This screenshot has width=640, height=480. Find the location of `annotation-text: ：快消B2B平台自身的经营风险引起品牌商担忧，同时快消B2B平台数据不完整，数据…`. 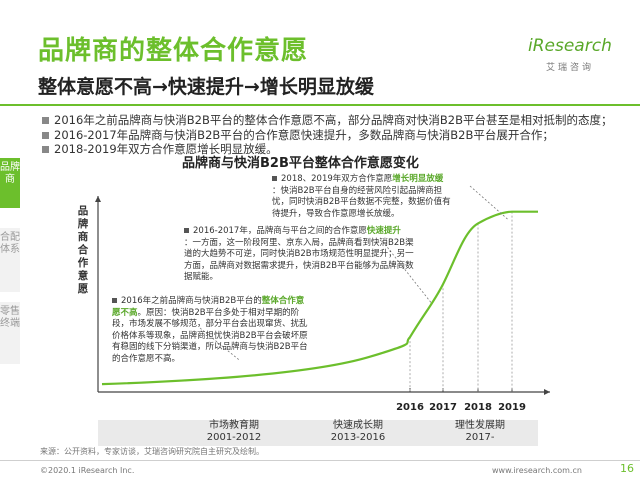

annotation-text: ：快消B2B平台自身的经营风险引起品牌商担忧，同时快消B2B平台数据不完整，数据… is located at coordinates (361, 202).